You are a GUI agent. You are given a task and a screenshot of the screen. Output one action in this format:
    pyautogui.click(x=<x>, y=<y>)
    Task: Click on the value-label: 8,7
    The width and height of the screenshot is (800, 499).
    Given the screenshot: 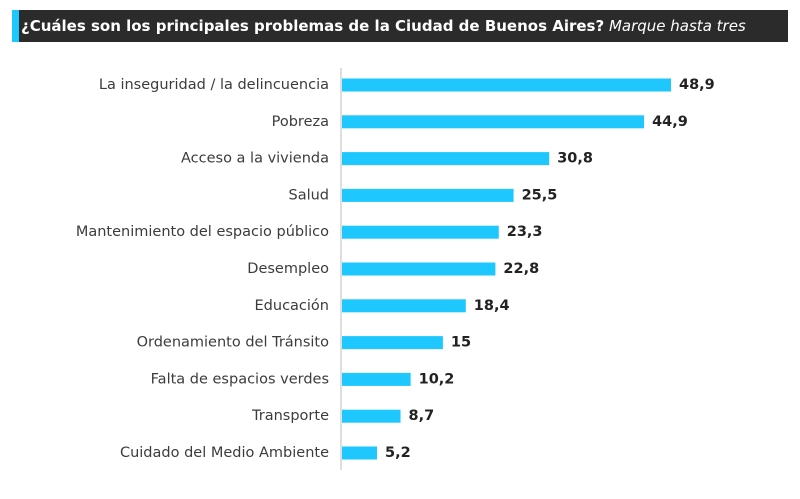 What is the action you would take?
    pyautogui.click(x=422, y=416)
    